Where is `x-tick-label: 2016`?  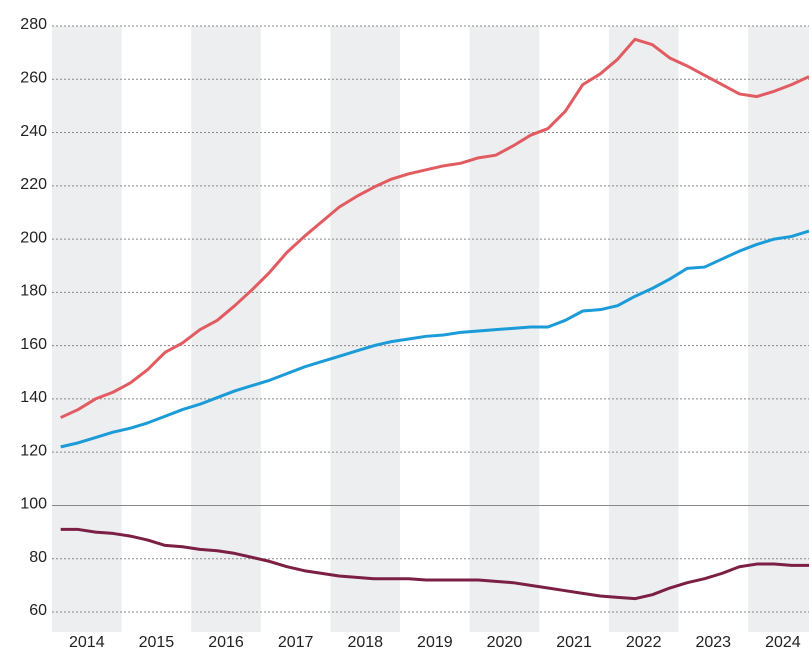
x-tick-label: 2016 is located at coordinates (226, 642).